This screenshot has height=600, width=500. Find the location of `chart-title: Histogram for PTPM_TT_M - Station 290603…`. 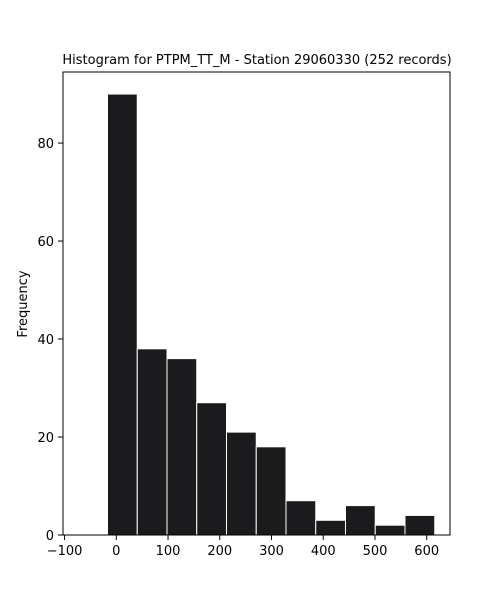

chart-title: Histogram for PTPM_TT_M - Station 290603… is located at coordinates (256, 60).